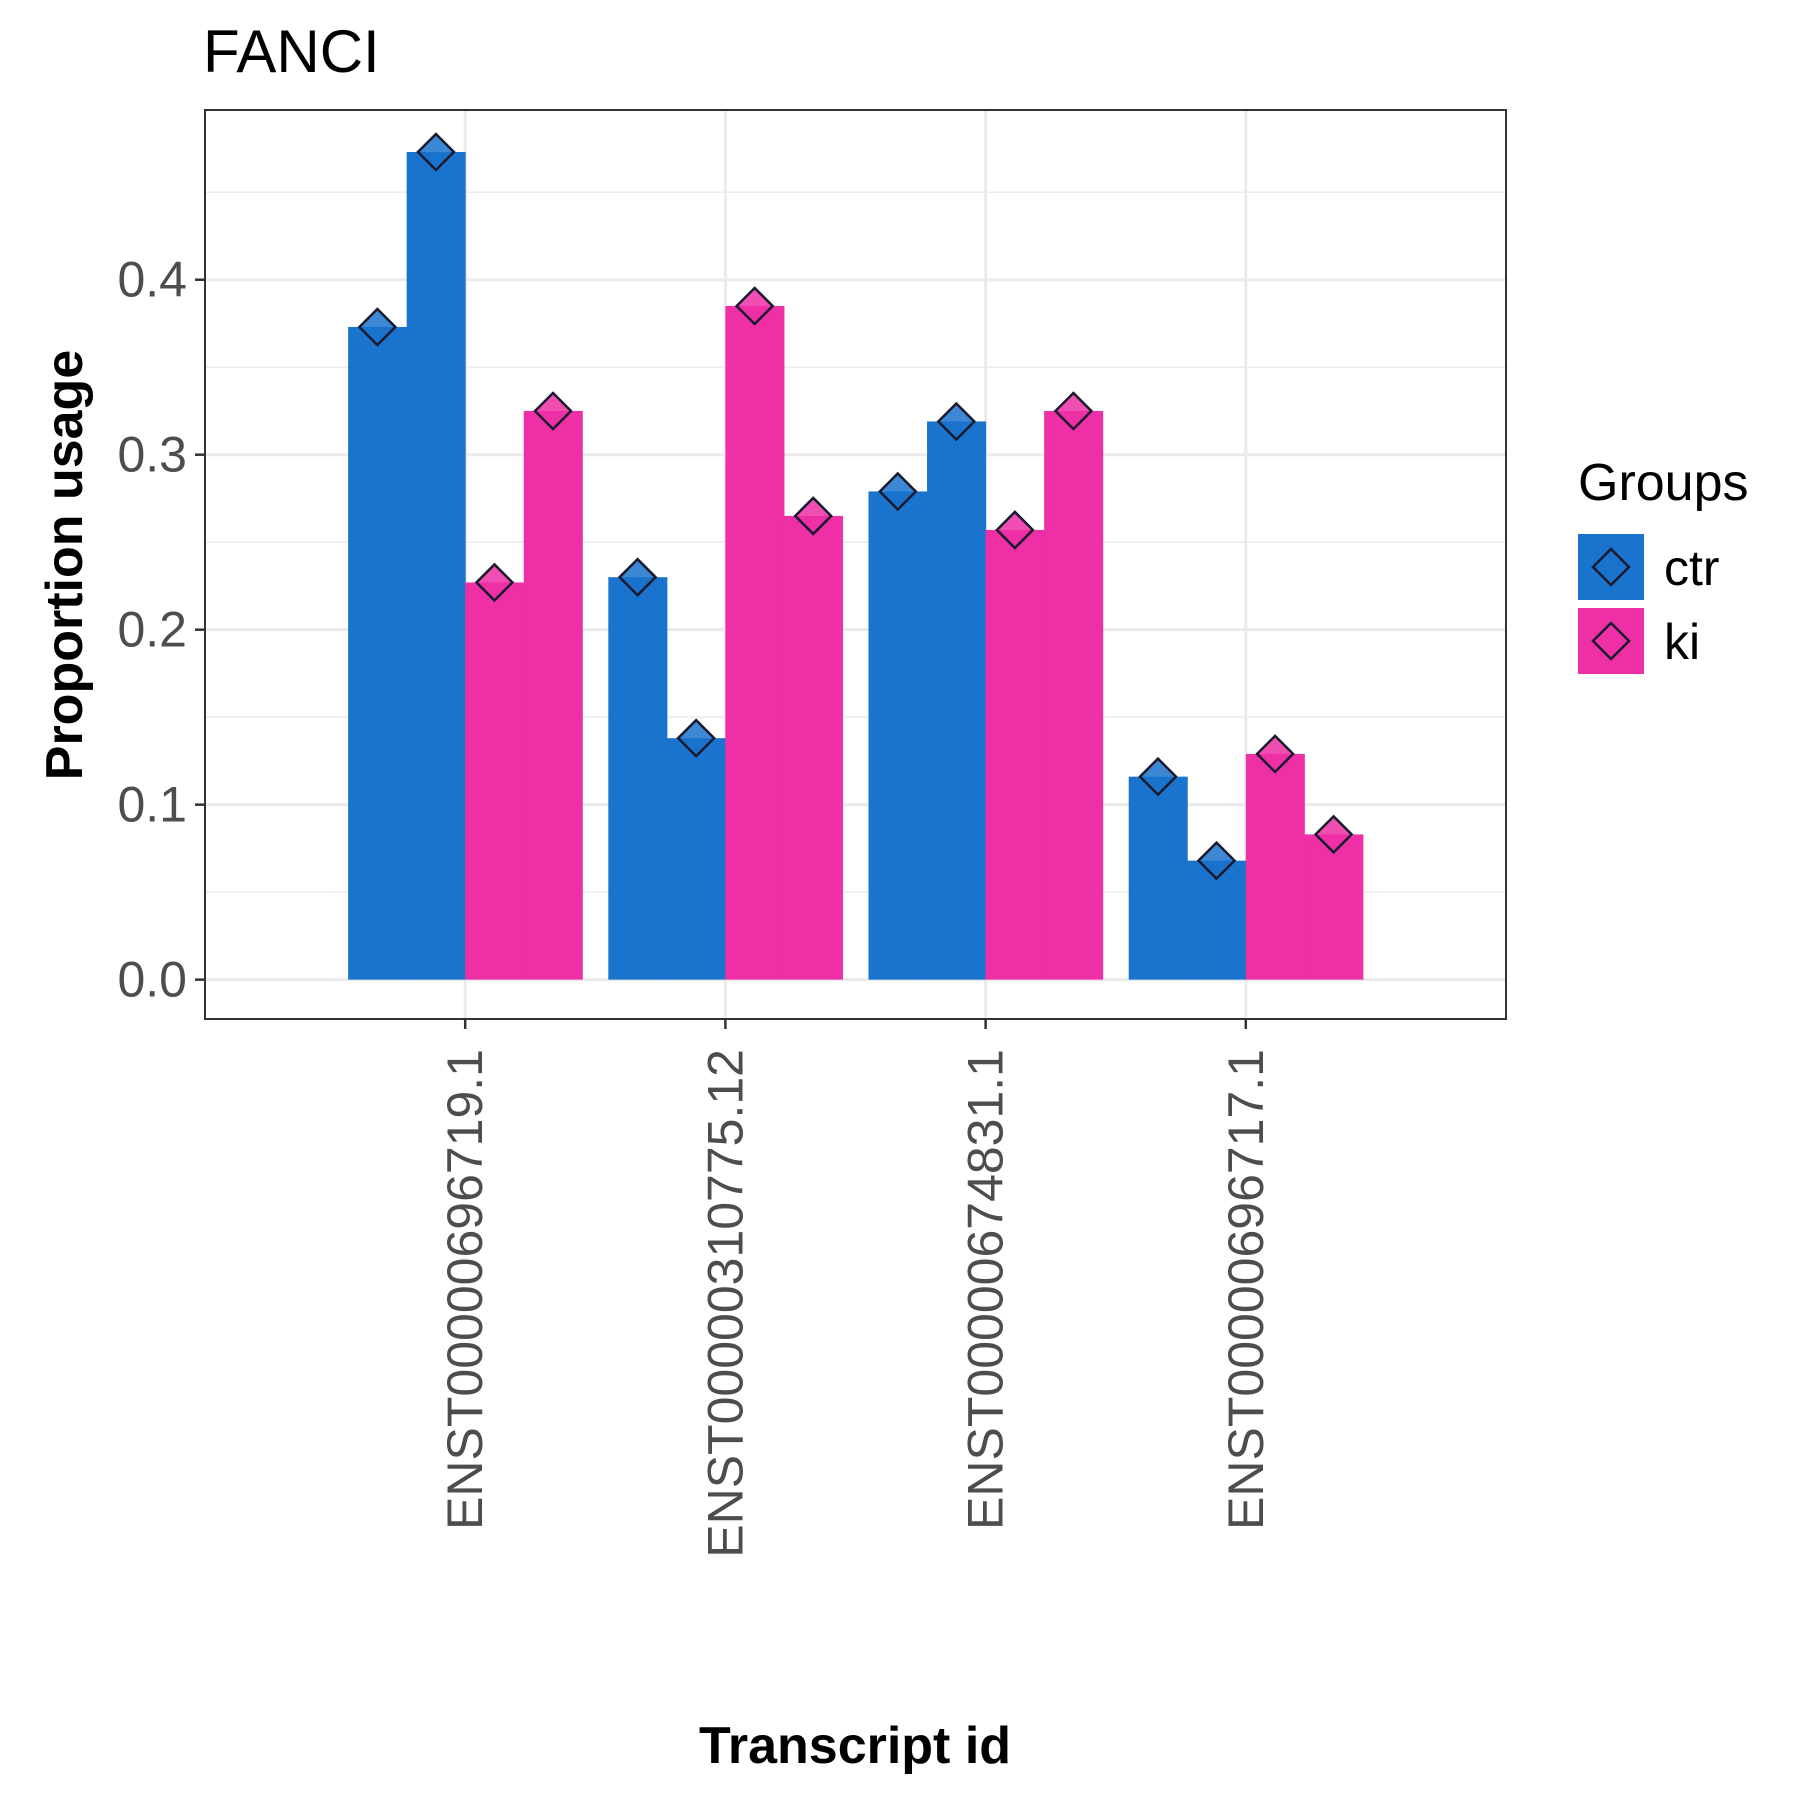  Describe the element at coordinates (65, 565) in the screenshot. I see `y-axis-title: Proportion usage` at that location.